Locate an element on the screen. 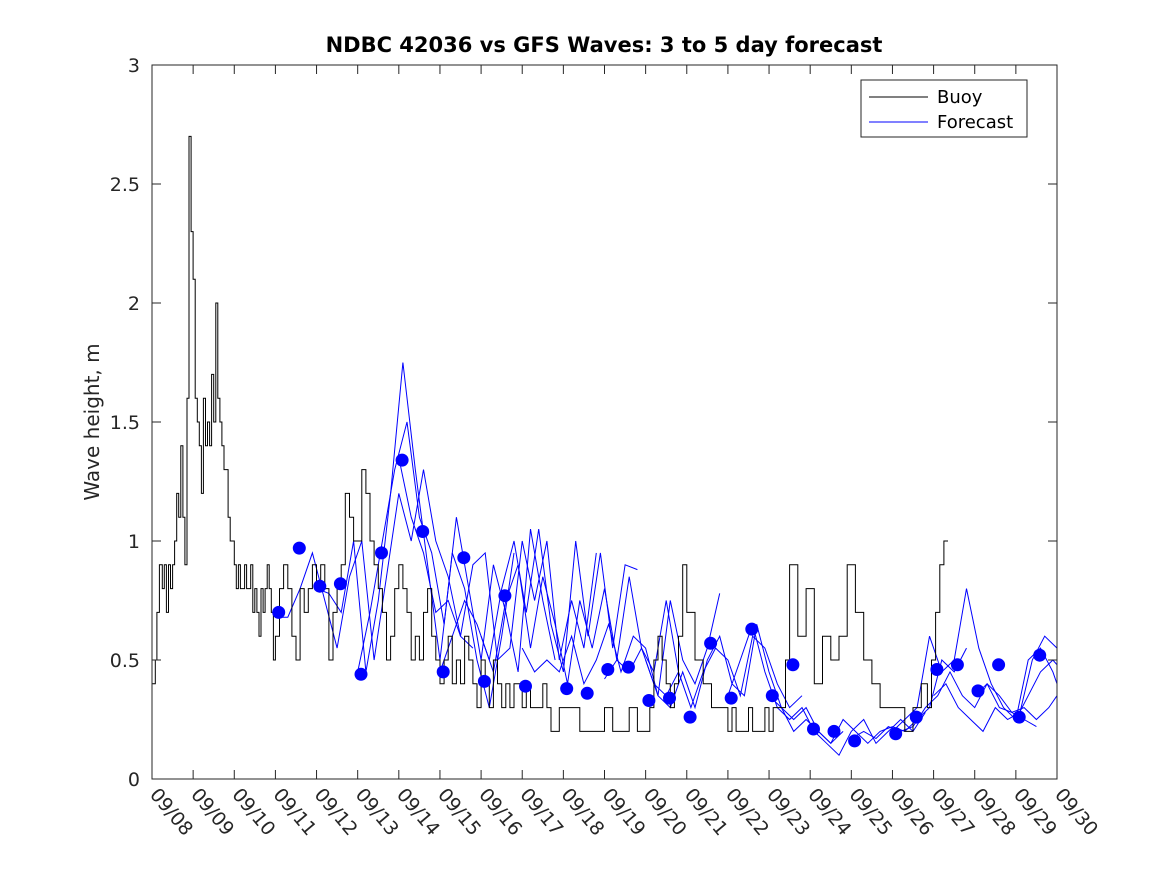  y-tick-label: 1 is located at coordinates (134, 542).